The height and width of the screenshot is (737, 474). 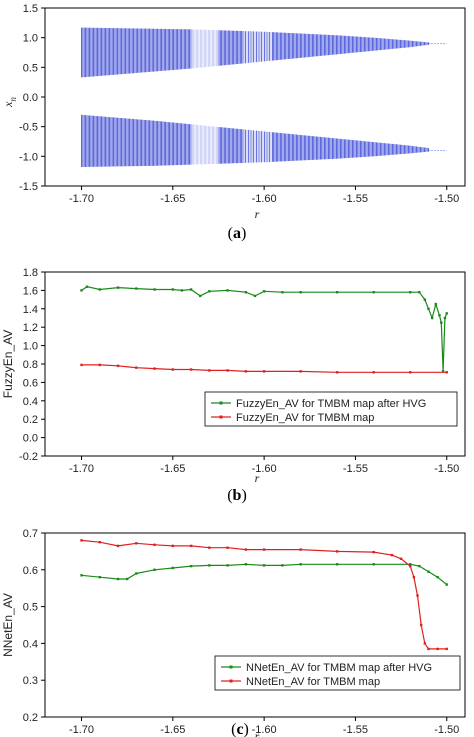 What do you see at coordinates (172, 730) in the screenshot?
I see `x-tick-label: -1.65` at bounding box center [172, 730].